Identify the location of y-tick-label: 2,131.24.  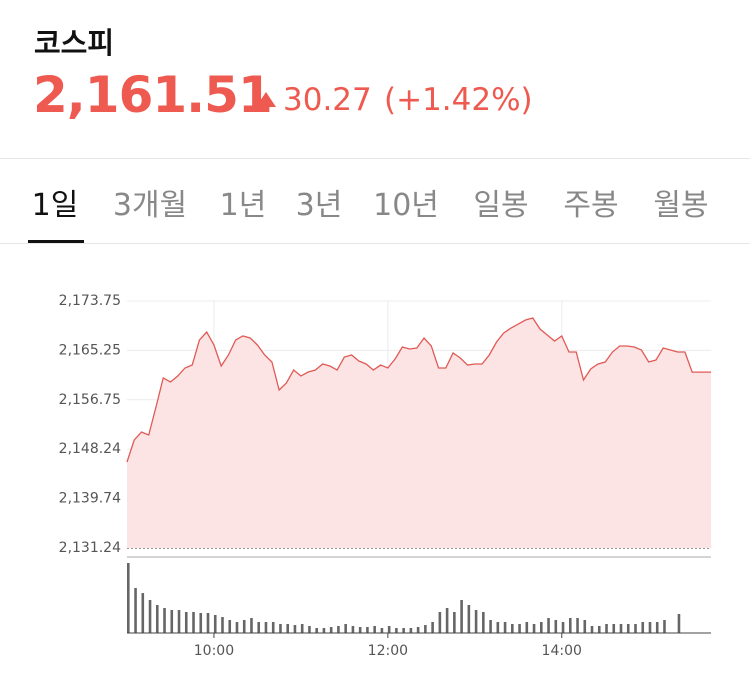
(90, 548).